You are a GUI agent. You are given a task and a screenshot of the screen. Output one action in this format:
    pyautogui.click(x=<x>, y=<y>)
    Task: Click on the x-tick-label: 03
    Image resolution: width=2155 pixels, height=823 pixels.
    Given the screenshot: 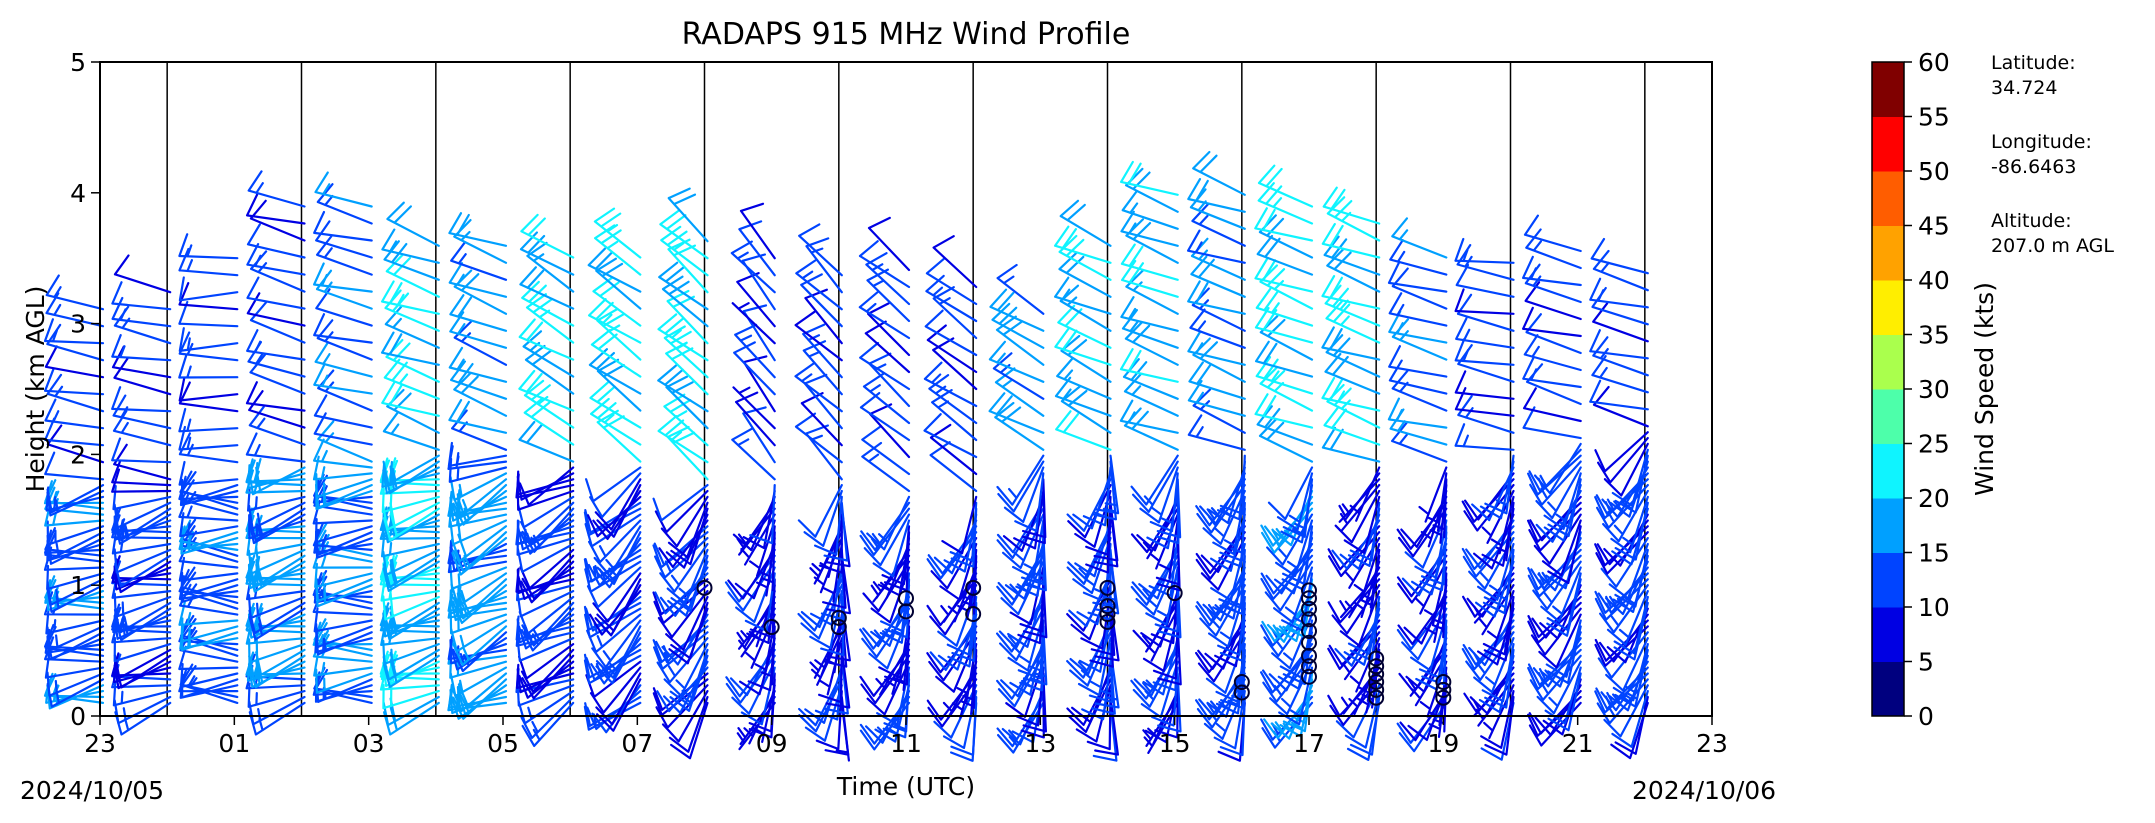 What is the action you would take?
    pyautogui.click(x=369, y=743)
    